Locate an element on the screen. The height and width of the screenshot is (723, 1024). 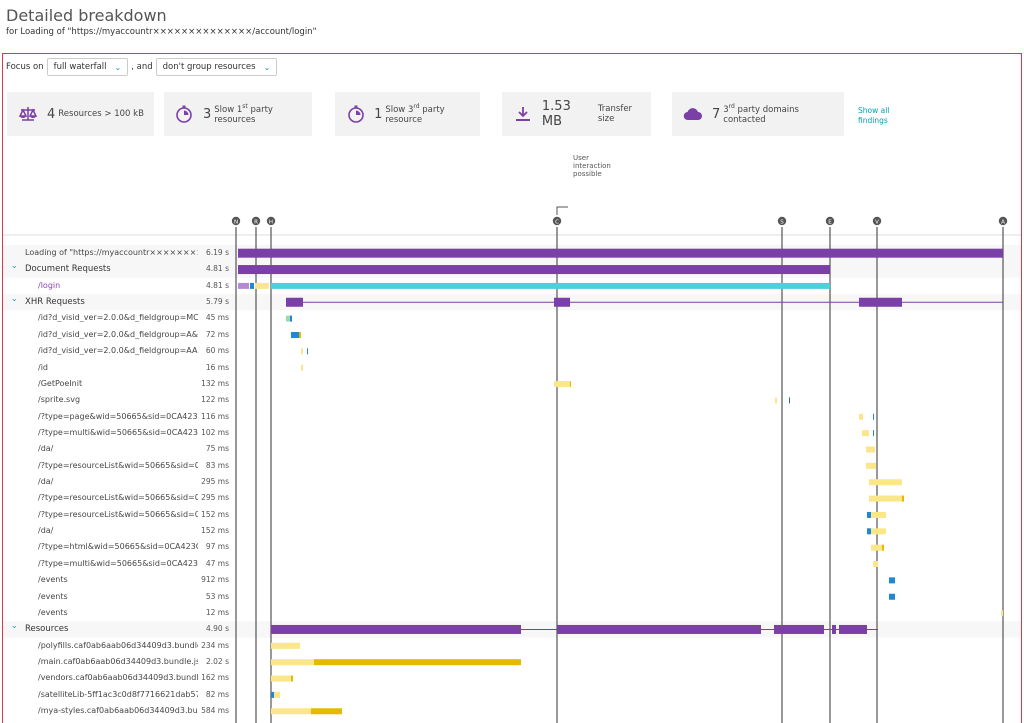
marker-dot-S is located at coordinates (782, 221).